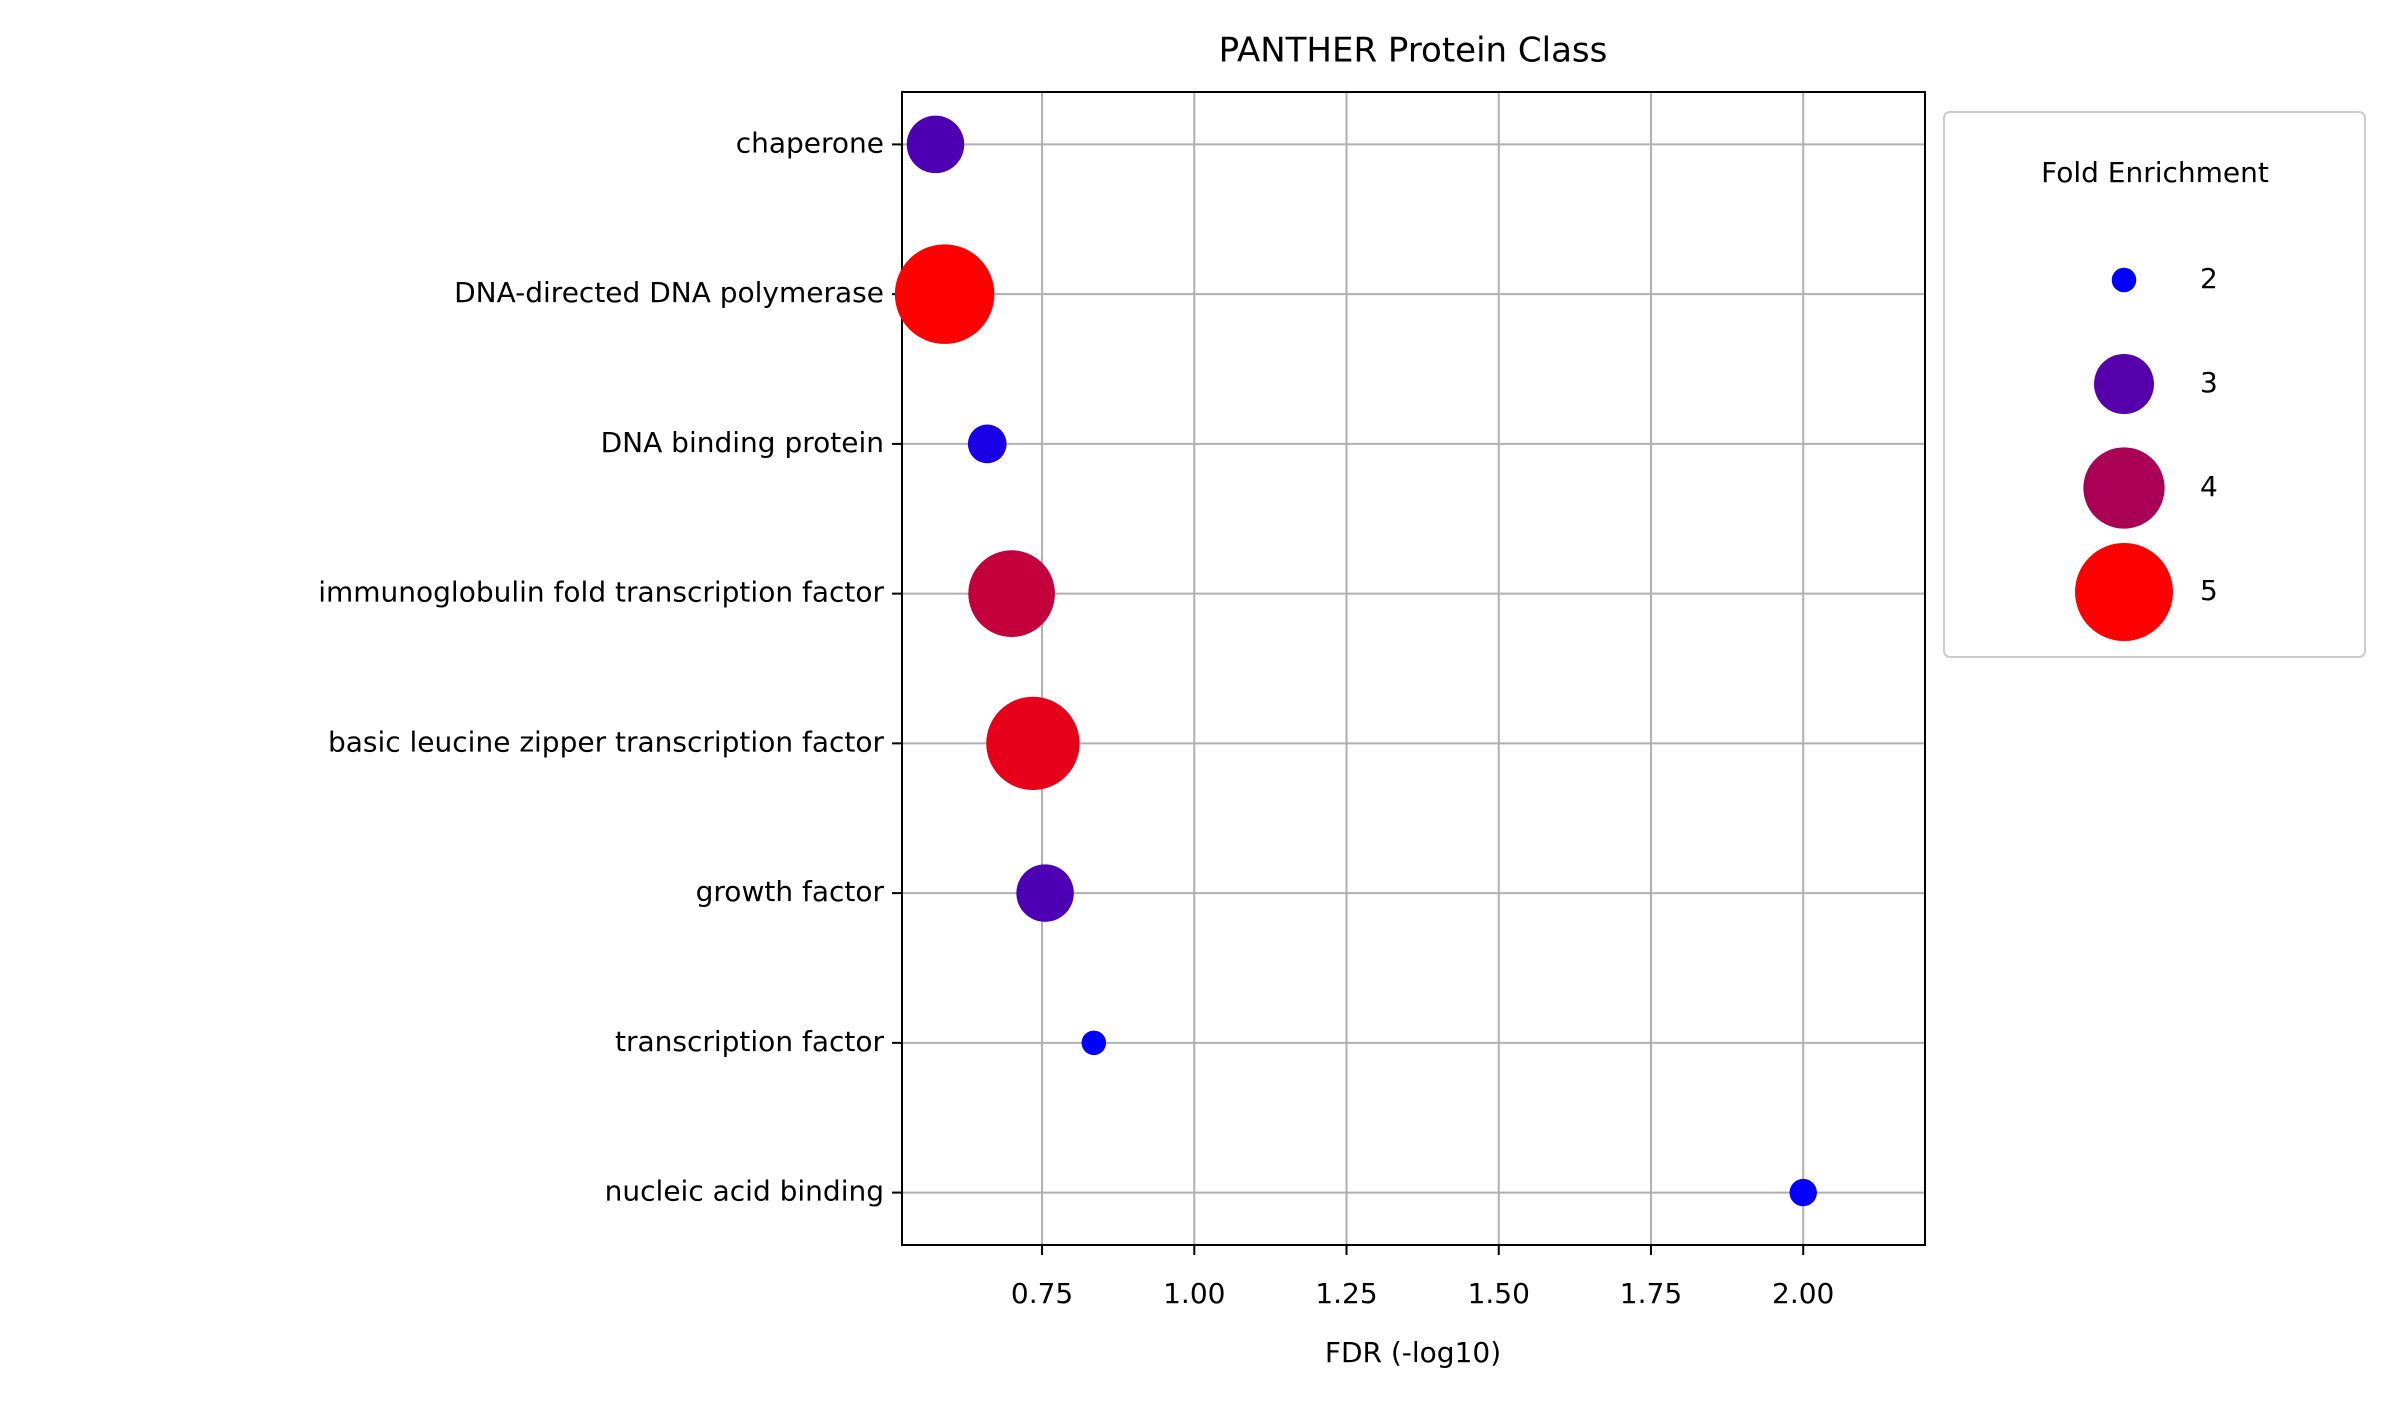 This screenshot has width=2396, height=1407. What do you see at coordinates (742, 442) in the screenshot?
I see `y-tick-label: DNA binding protein` at bounding box center [742, 442].